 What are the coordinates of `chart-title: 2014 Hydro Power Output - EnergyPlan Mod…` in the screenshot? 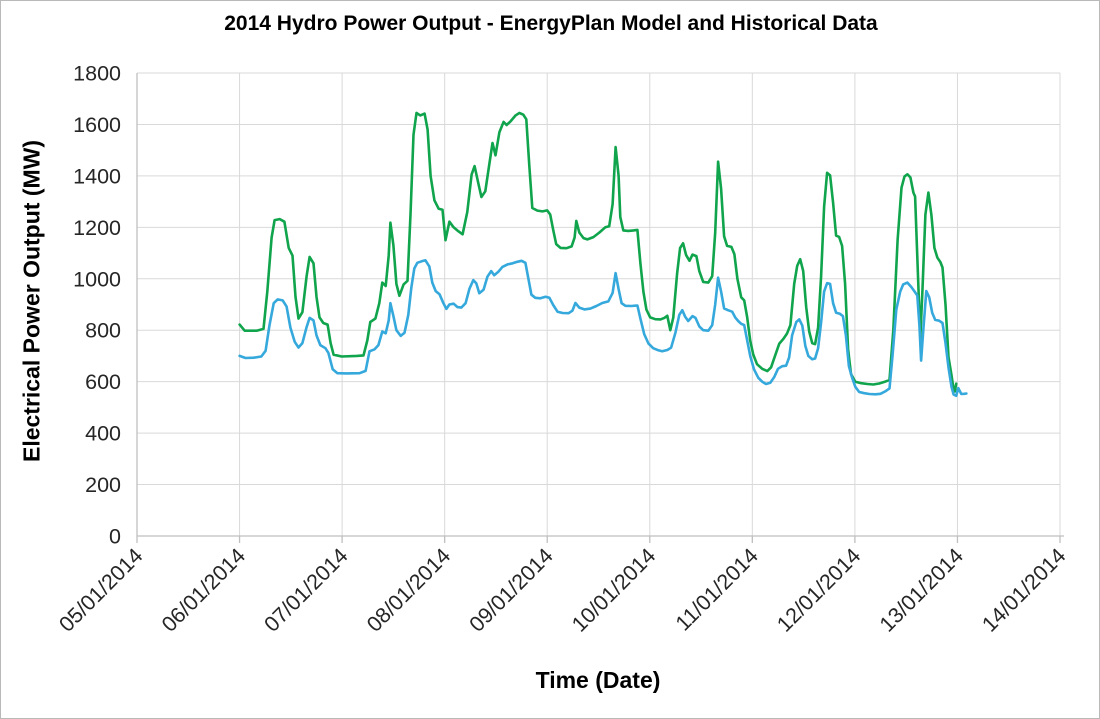 It's located at (551, 23).